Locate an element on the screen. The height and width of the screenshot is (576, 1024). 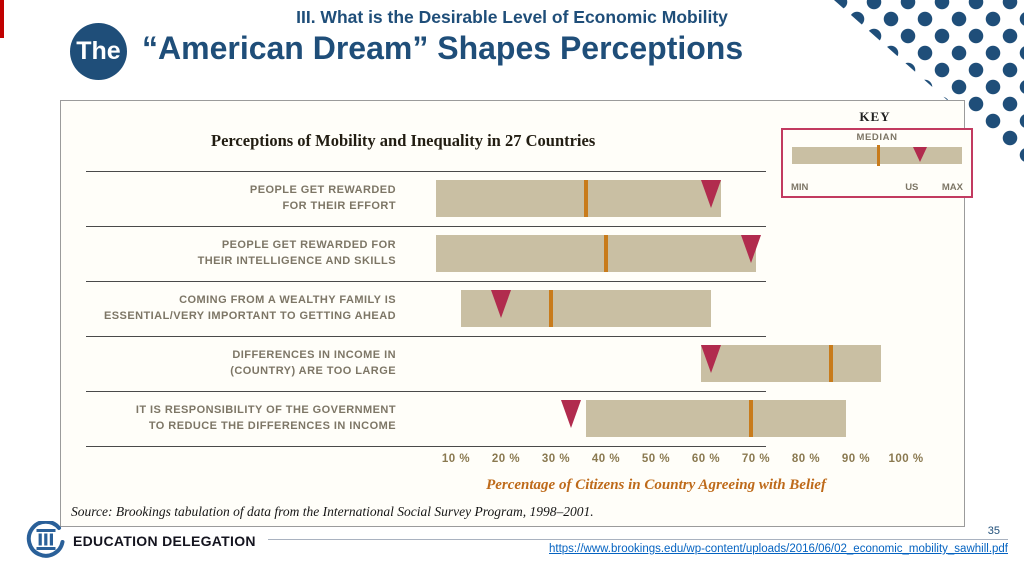
chart-row: PEOPLE GET REWARDED FOR THEIR EFFORT is located at coordinates (512, 198).